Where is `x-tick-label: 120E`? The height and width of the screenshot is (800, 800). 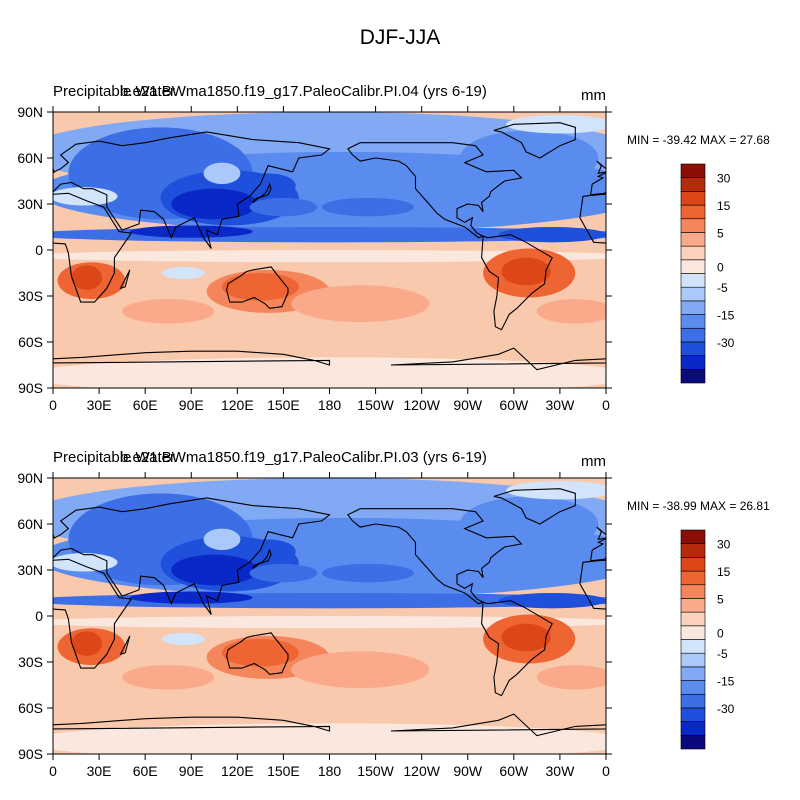
x-tick-label: 120E is located at coordinates (237, 771).